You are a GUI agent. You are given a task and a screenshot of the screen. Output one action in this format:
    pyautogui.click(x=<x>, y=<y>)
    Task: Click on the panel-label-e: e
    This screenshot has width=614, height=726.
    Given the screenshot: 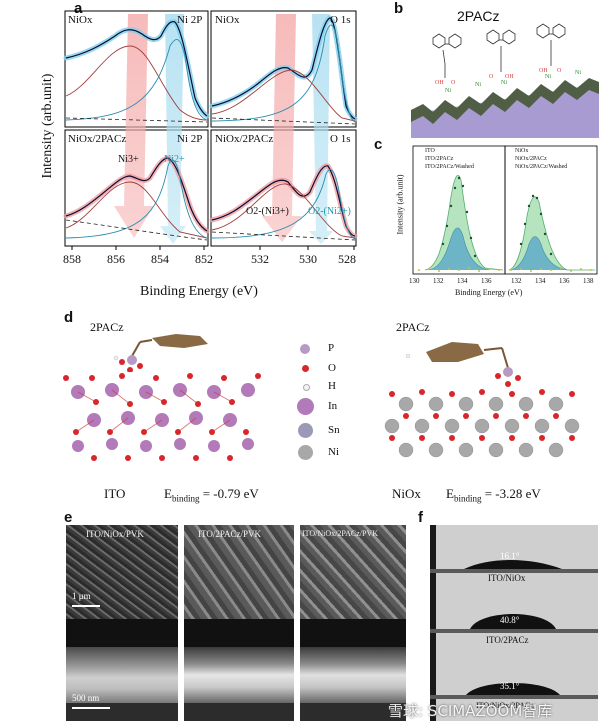 What is the action you would take?
    pyautogui.click(x=68, y=517)
    